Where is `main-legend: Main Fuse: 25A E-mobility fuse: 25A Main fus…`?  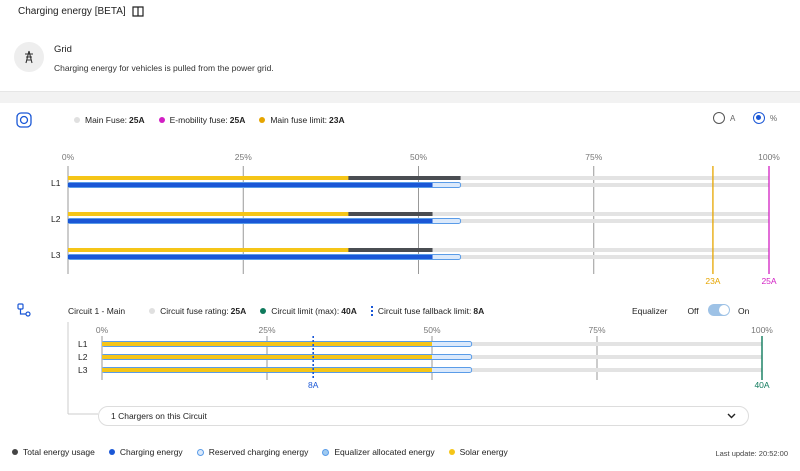 main-legend: Main Fuse: 25A E-mobility fuse: 25A Main fus… is located at coordinates (216, 120).